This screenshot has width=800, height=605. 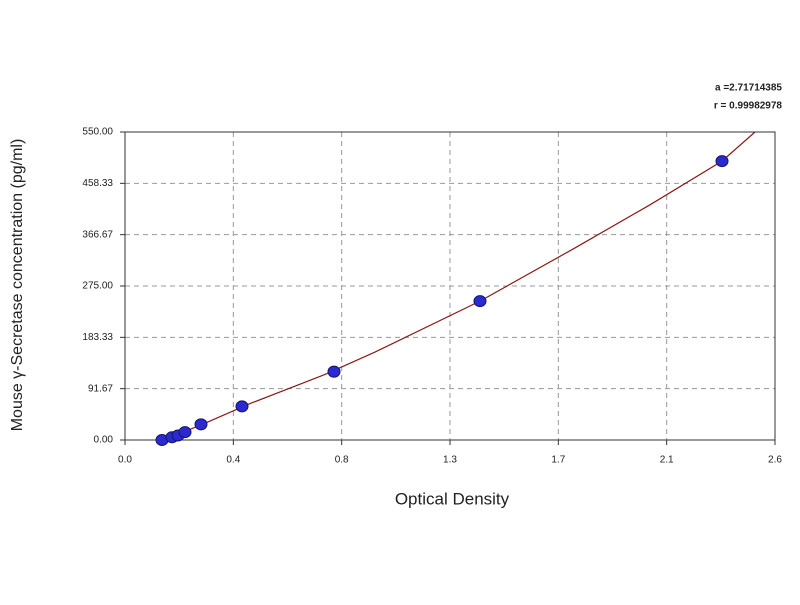 I want to click on x-axis-label: Optical Density, so click(x=452, y=498).